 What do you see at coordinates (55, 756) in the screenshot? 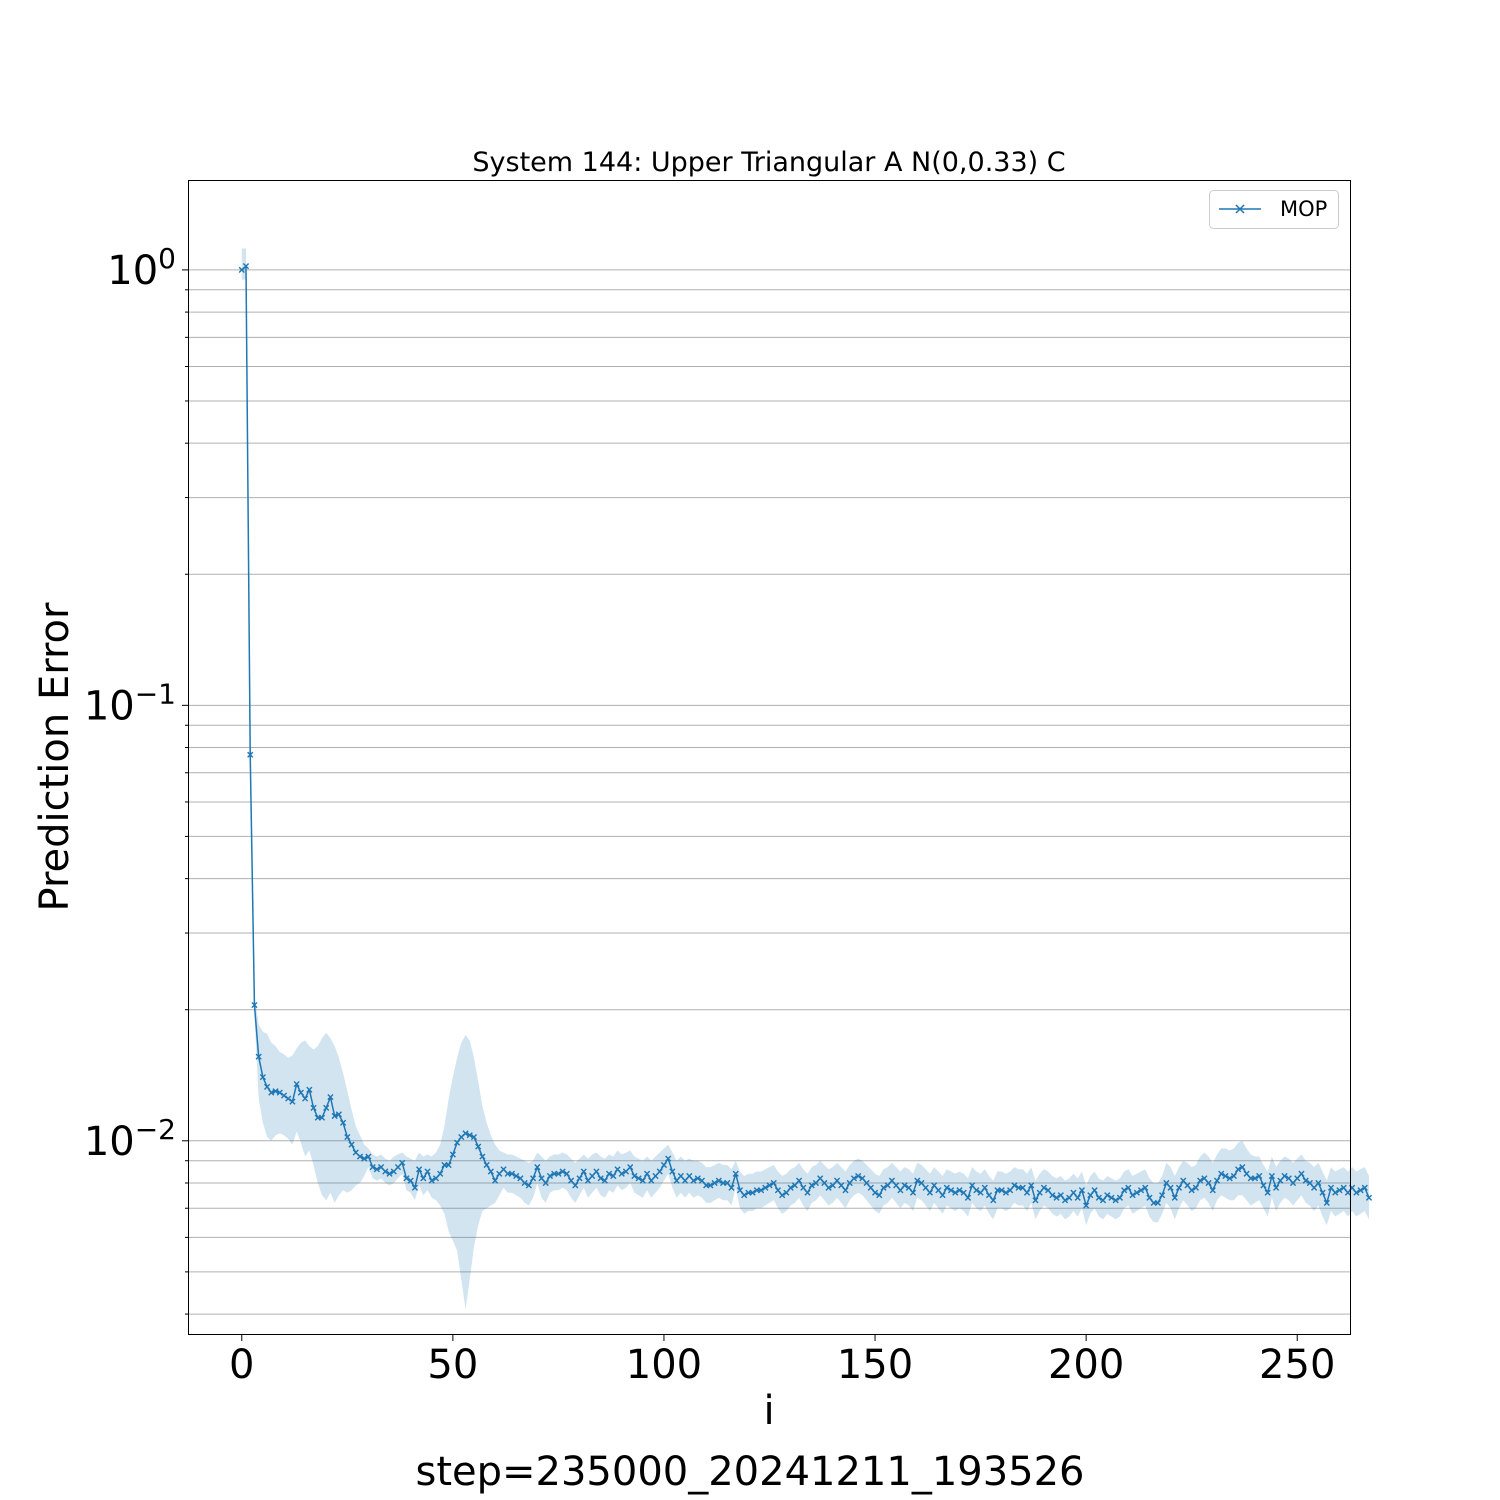
I see `y-axis-label: Prediction Error` at bounding box center [55, 756].